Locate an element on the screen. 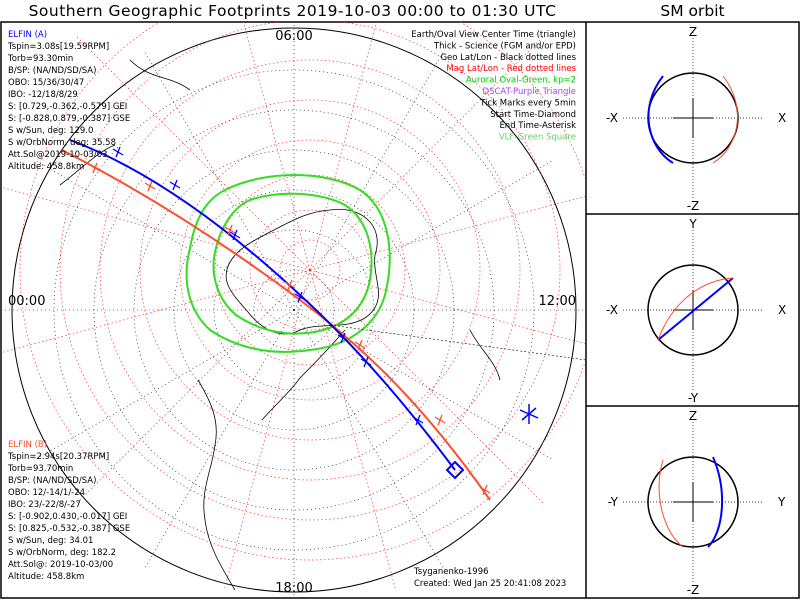 This screenshot has height=600, width=800. sm-axis-label-top: Y is located at coordinates (692, 224).